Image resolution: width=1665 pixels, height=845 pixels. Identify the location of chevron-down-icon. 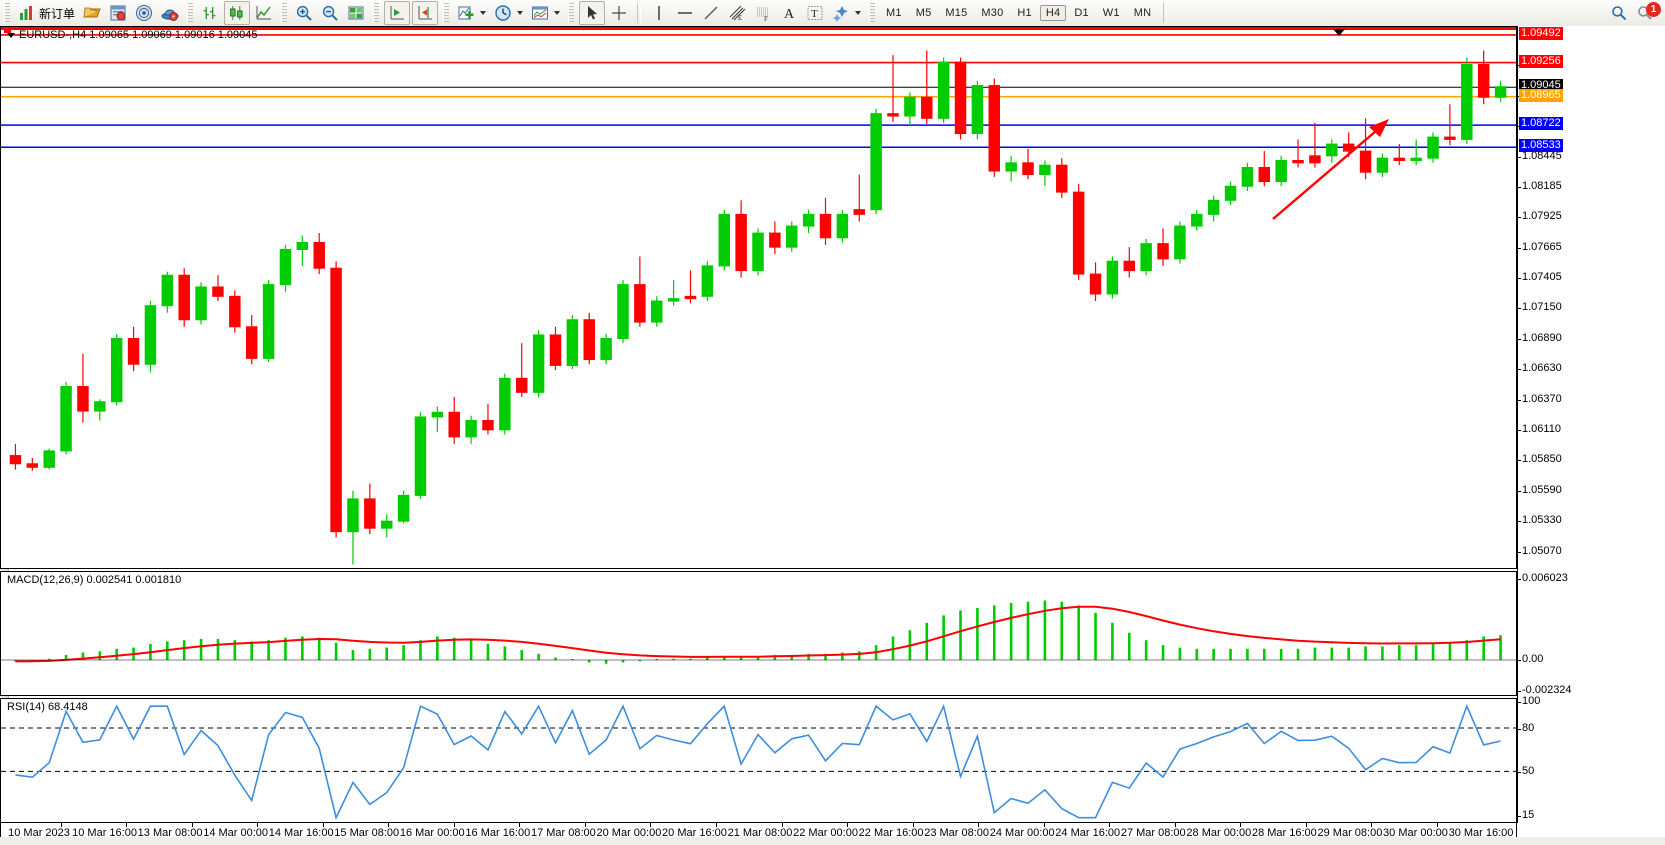
(483, 13).